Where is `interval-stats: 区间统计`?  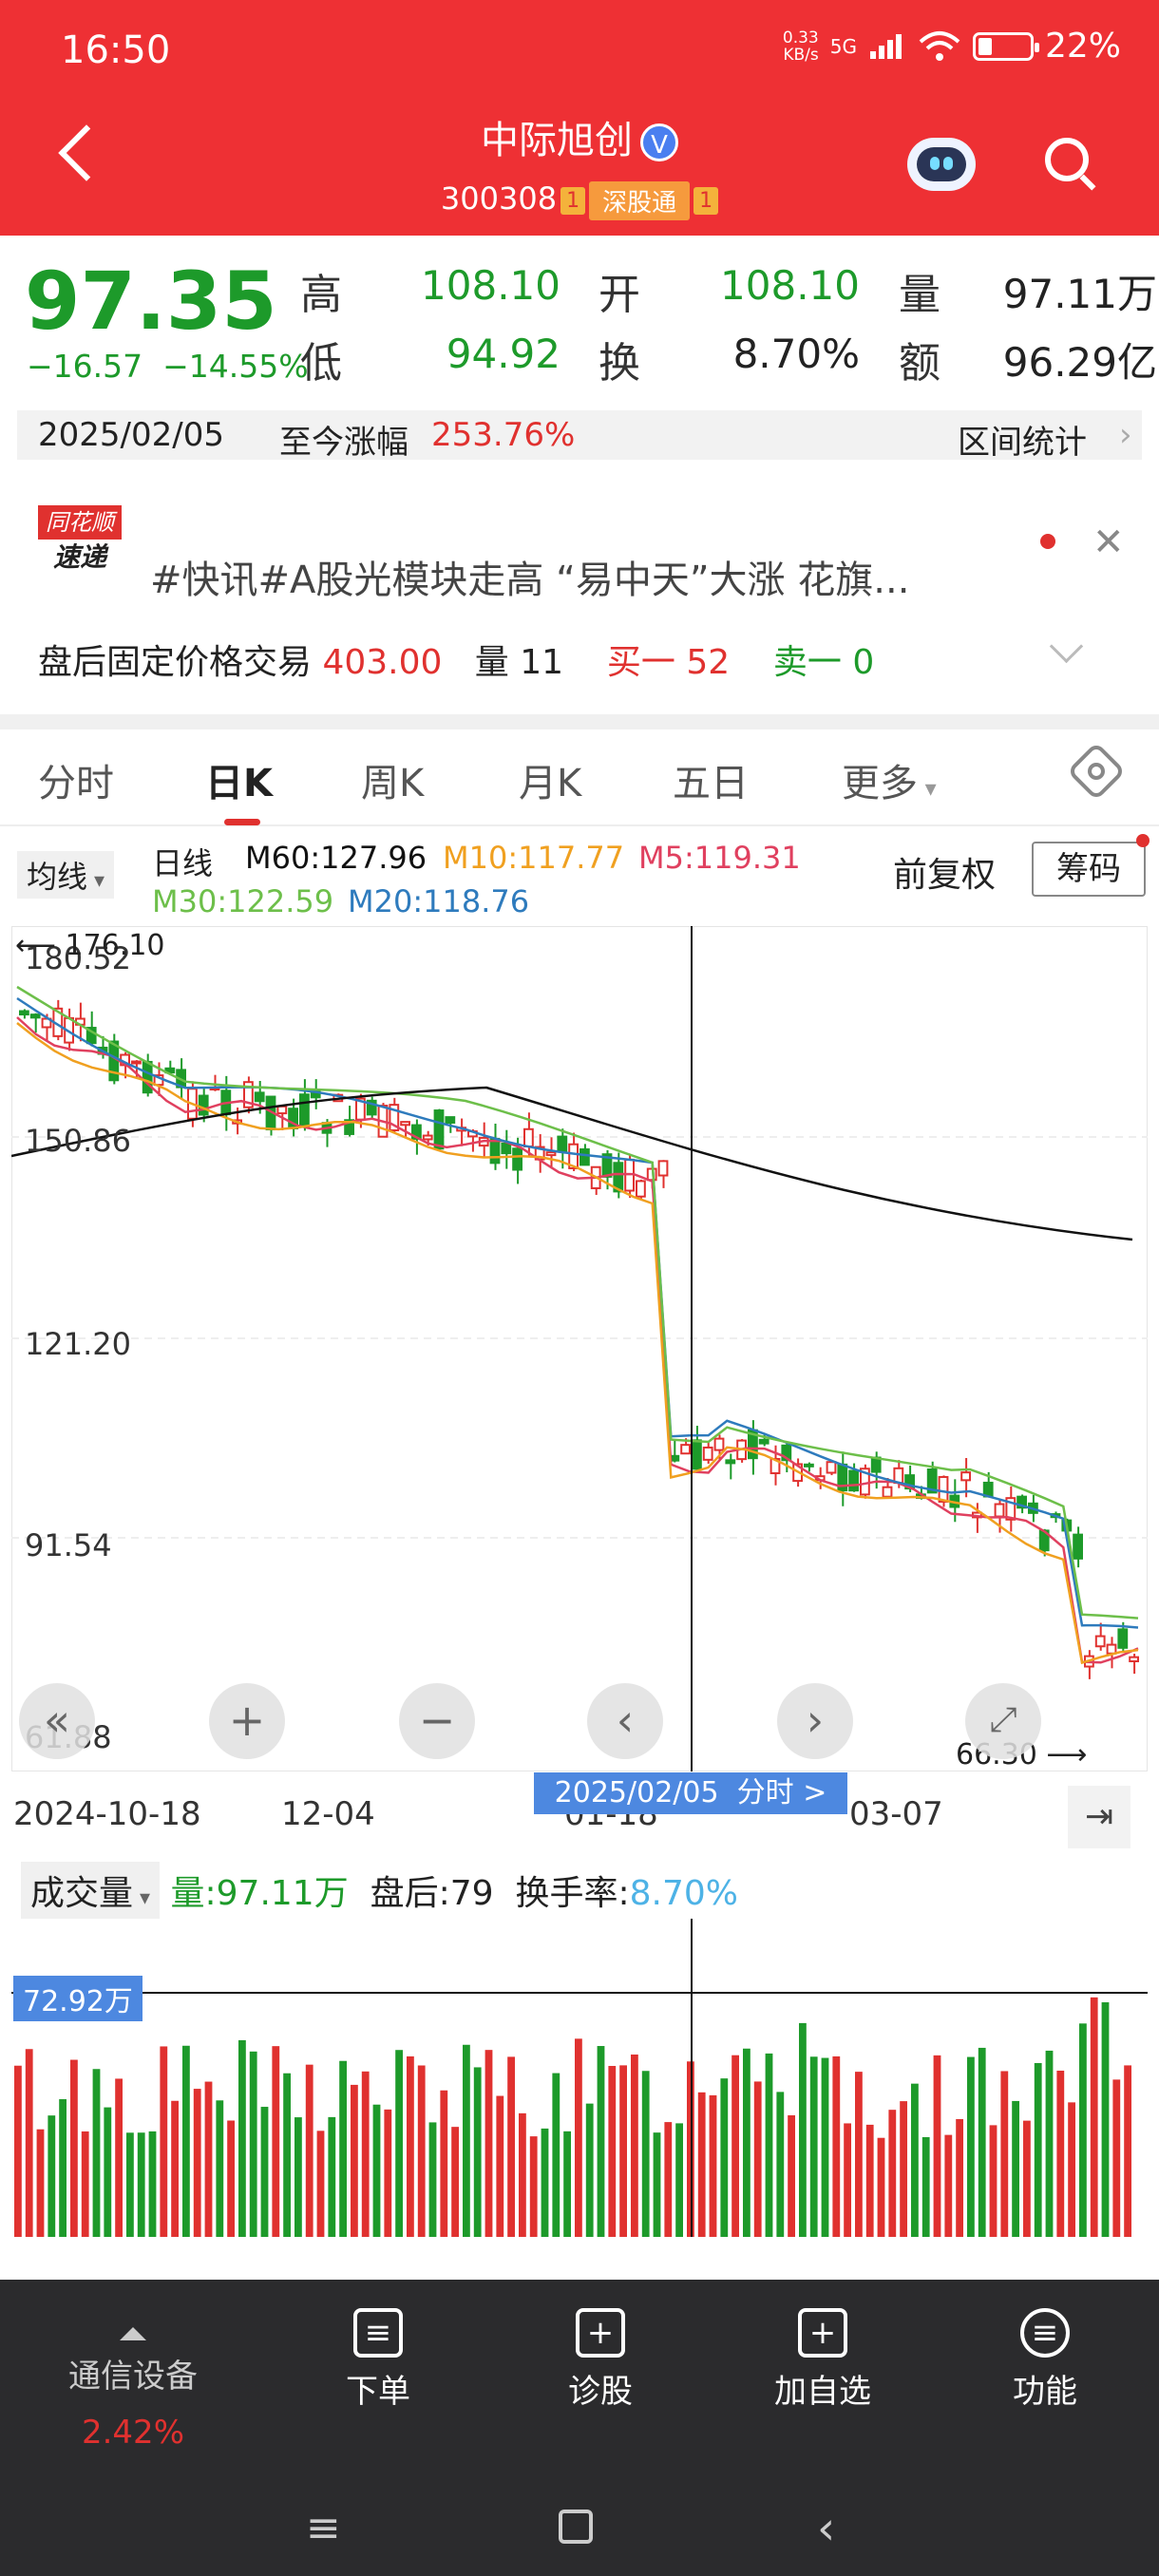 interval-stats: 区间统计 is located at coordinates (1022, 443).